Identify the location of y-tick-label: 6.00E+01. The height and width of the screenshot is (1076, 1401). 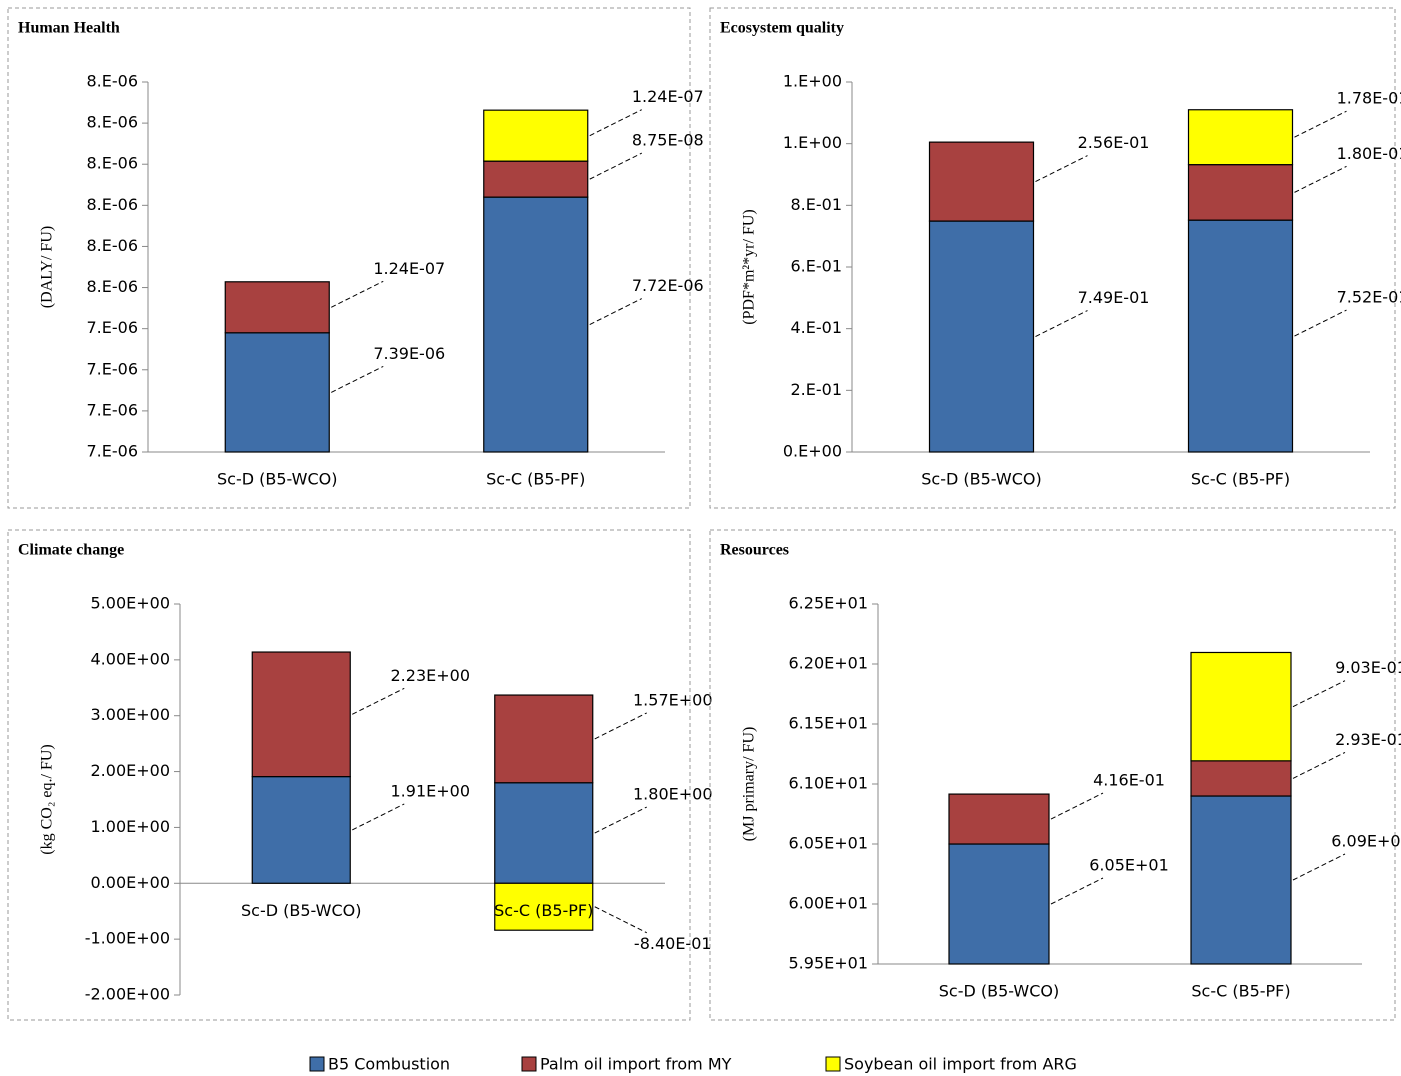
(829, 903).